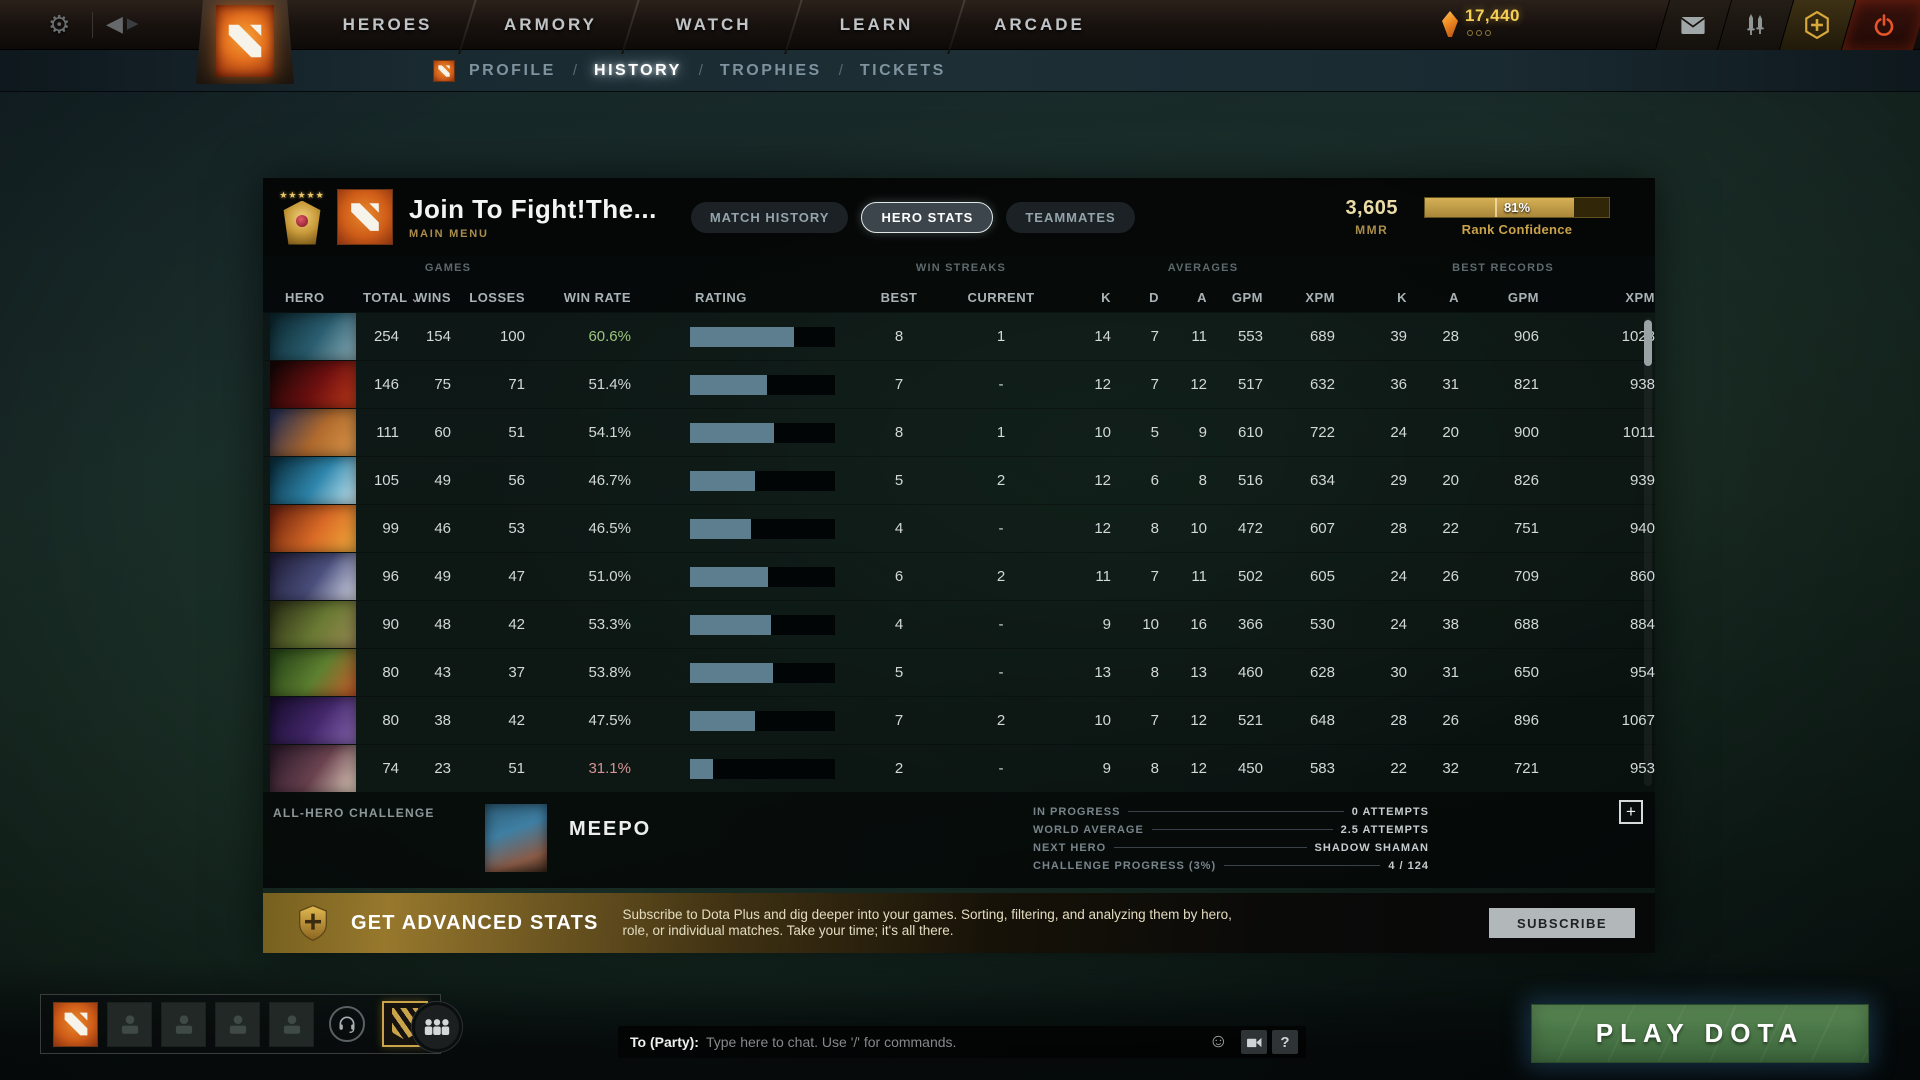 The image size is (1920, 1080). Describe the element at coordinates (75, 1024) in the screenshot. I see `party-self-slot` at that location.